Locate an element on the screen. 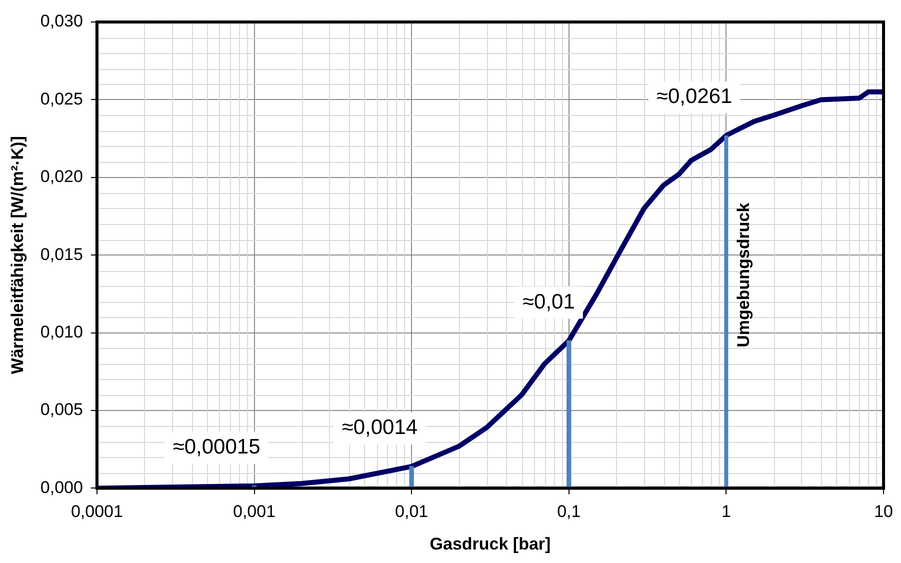 The height and width of the screenshot is (563, 901). x-tick-label: 0,001 is located at coordinates (254, 512).